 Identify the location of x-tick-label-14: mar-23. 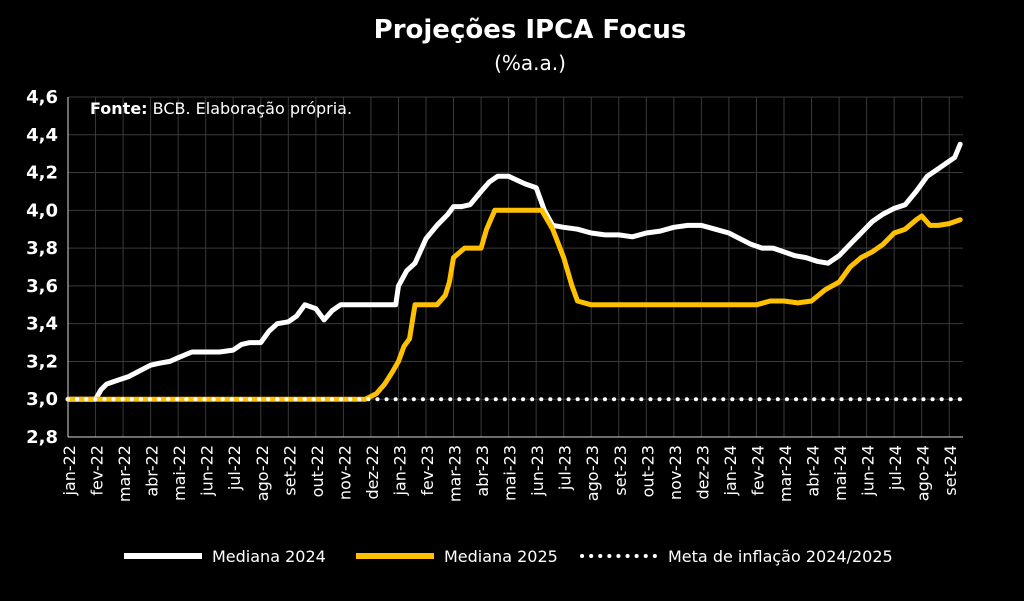
(455, 473).